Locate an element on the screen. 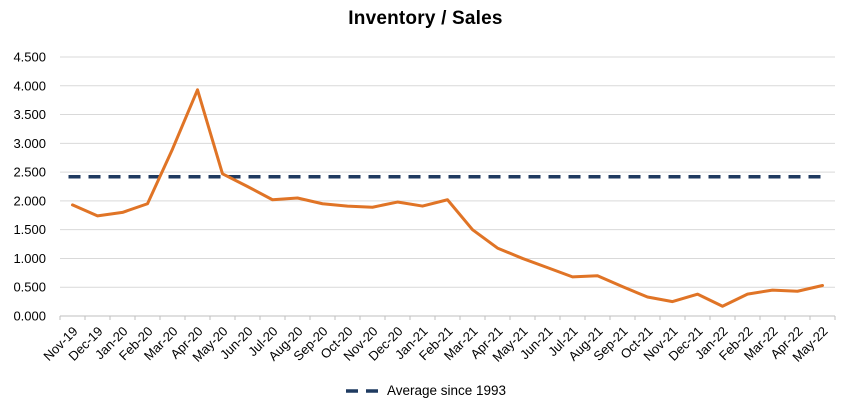 The image size is (851, 420). legend-label: Average since 1993 is located at coordinates (446, 390).